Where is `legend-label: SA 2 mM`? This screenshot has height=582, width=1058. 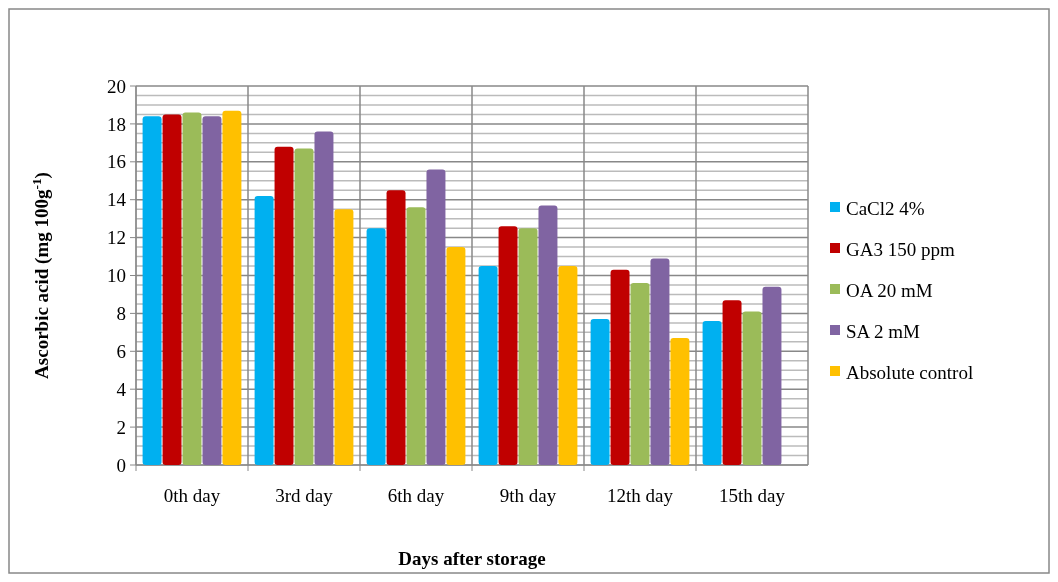
legend-label: SA 2 mM is located at coordinates (883, 331).